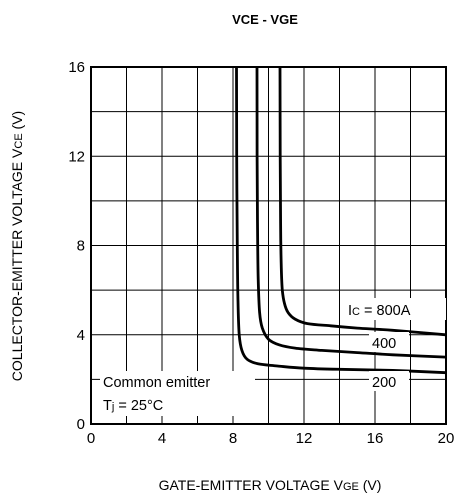 This screenshot has height=497, width=459. What do you see at coordinates (81, 246) in the screenshot?
I see `y-tick-label: 8` at bounding box center [81, 246].